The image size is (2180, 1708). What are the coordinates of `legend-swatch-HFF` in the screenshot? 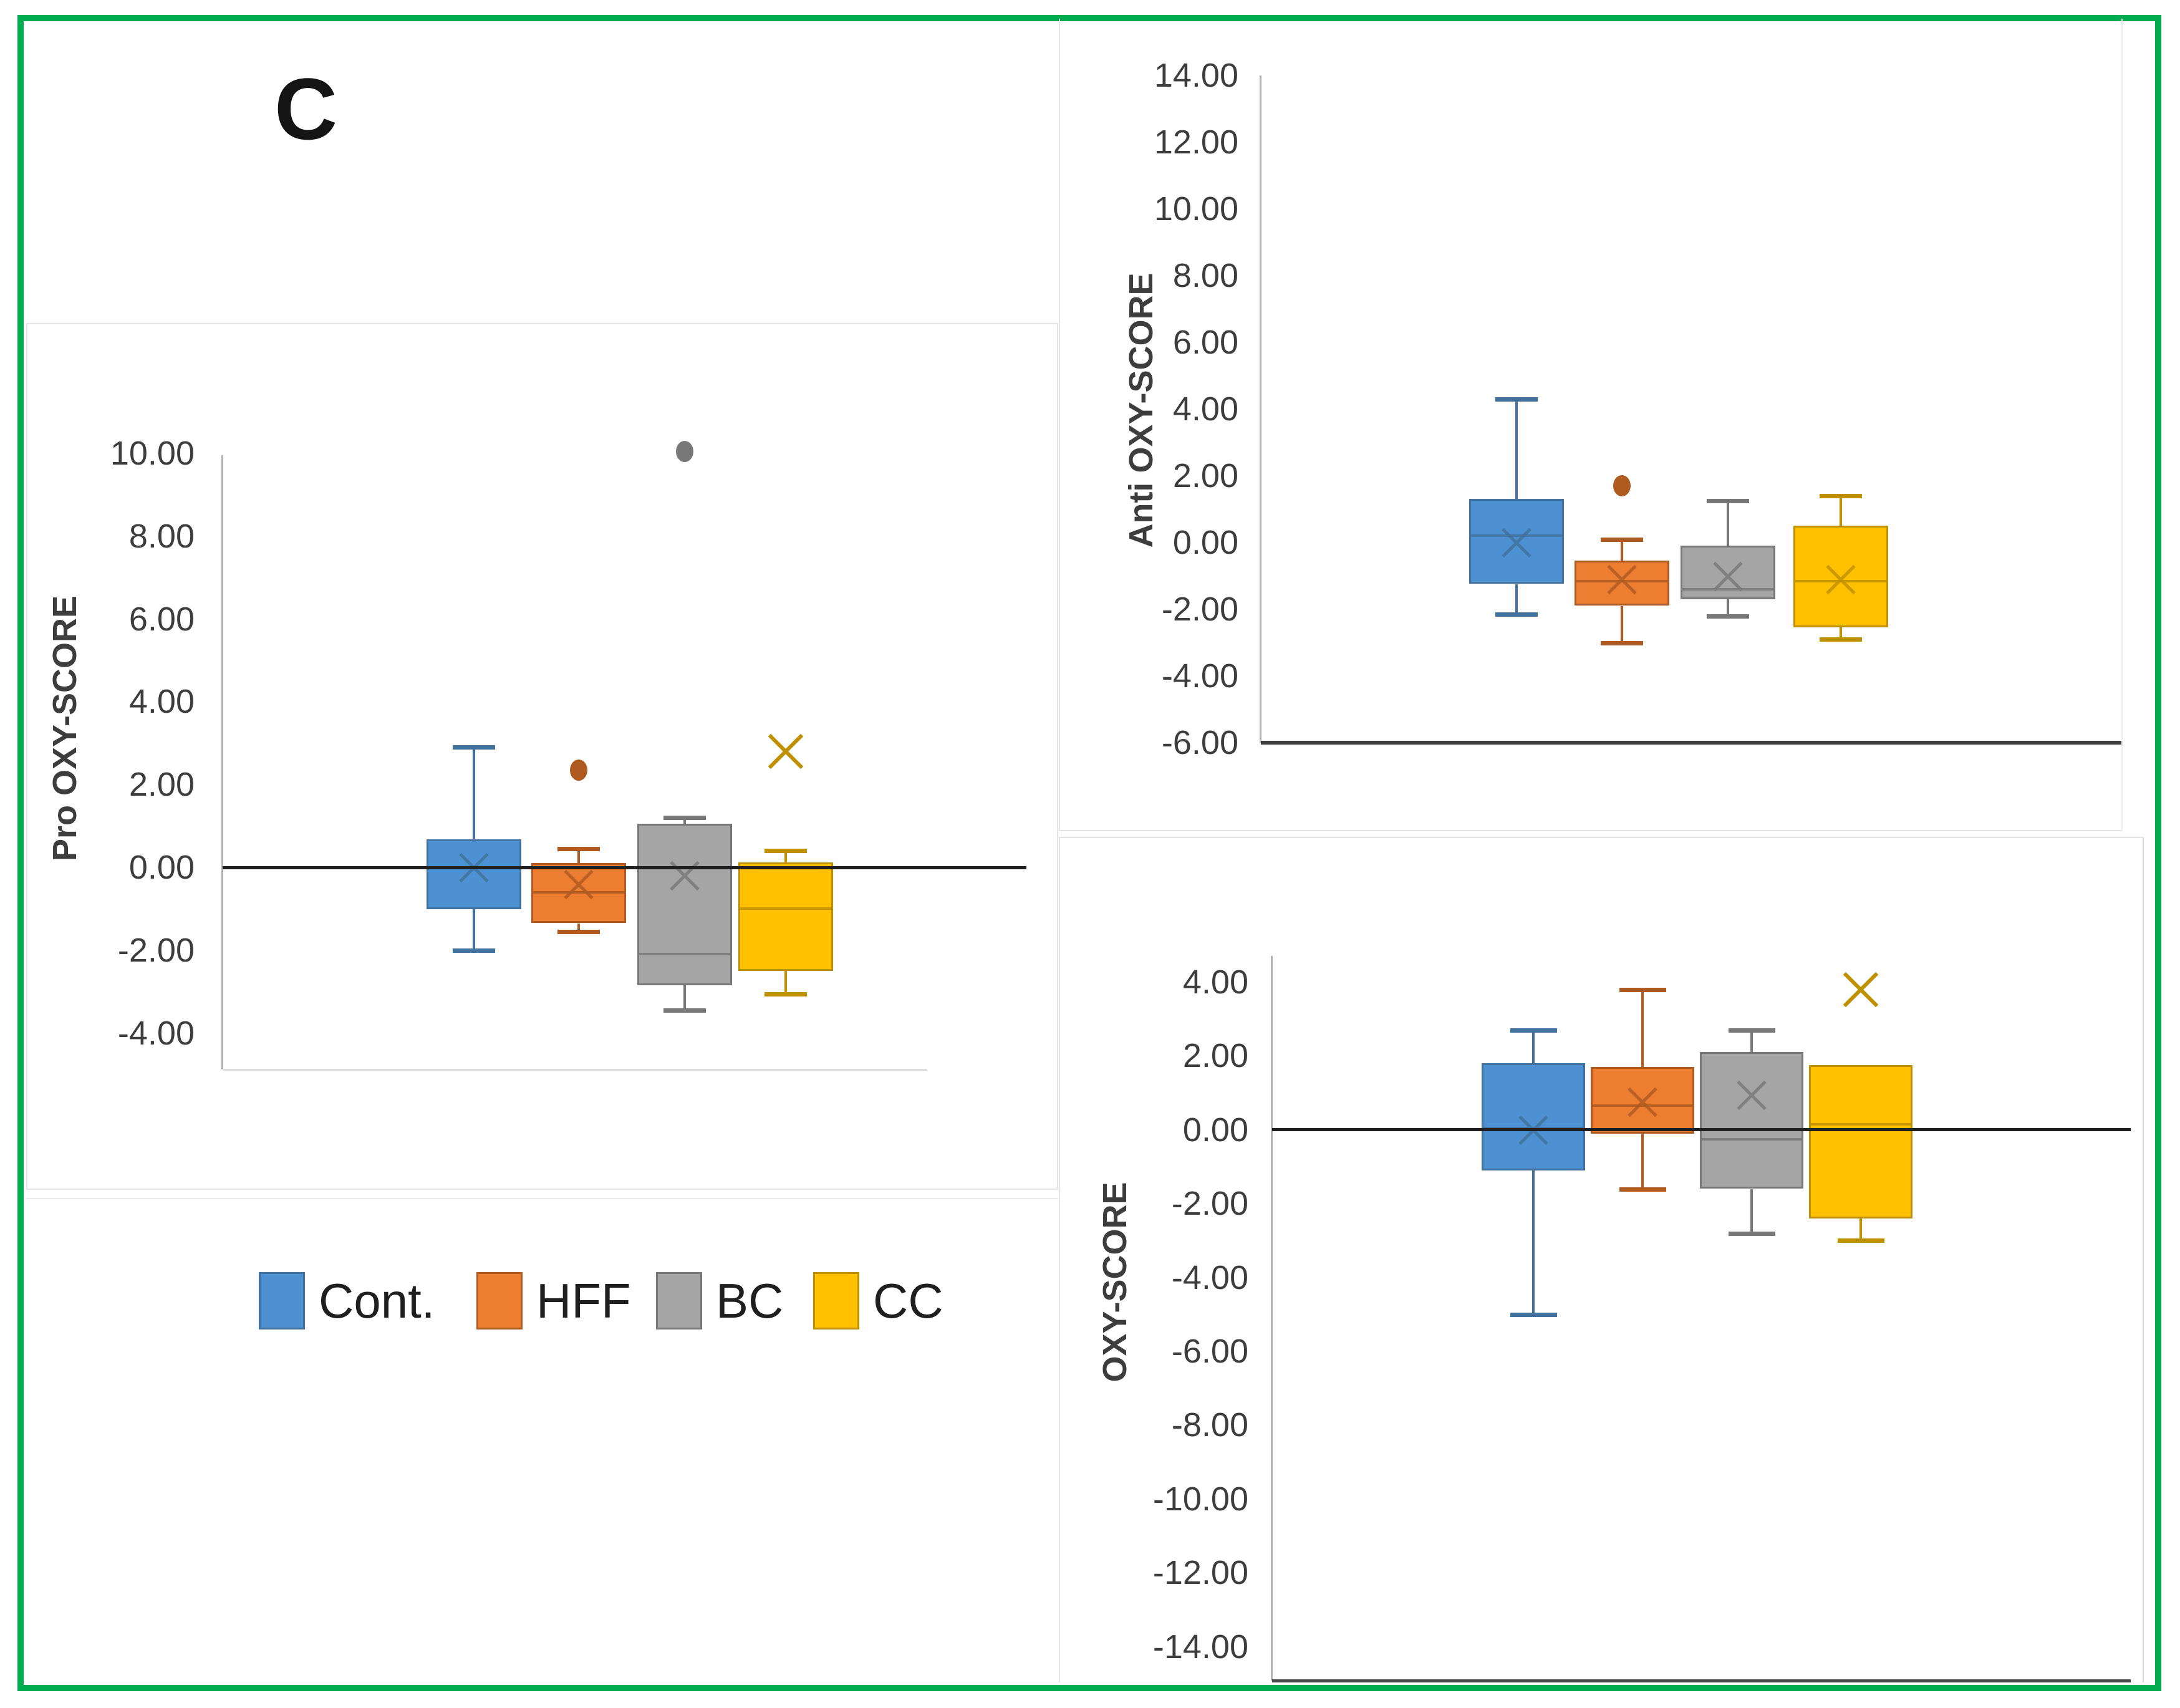 It's located at (499, 1300).